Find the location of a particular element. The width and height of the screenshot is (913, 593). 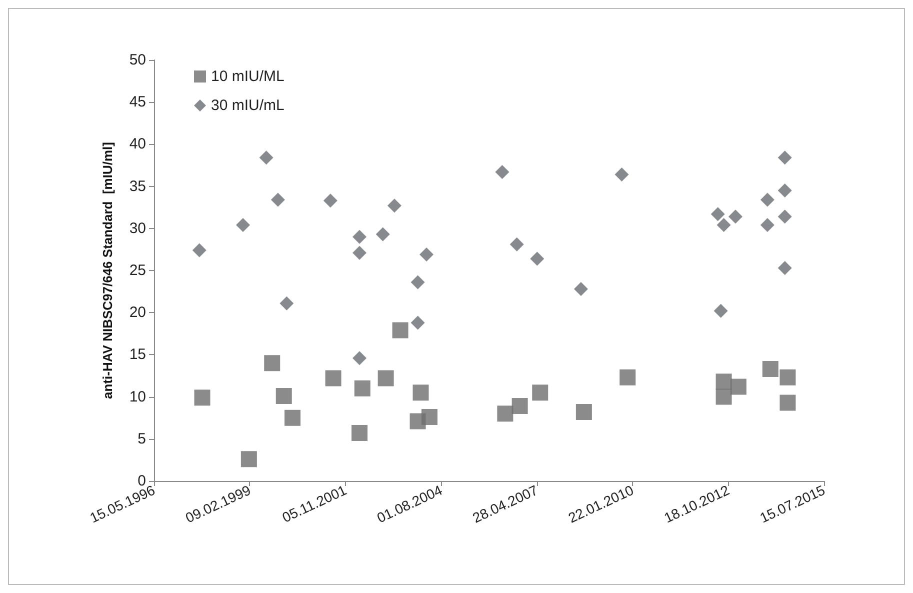

y-axis-title: anti-HAV NIBSC97/646 Standard [mIU/ml] is located at coordinates (107, 270).